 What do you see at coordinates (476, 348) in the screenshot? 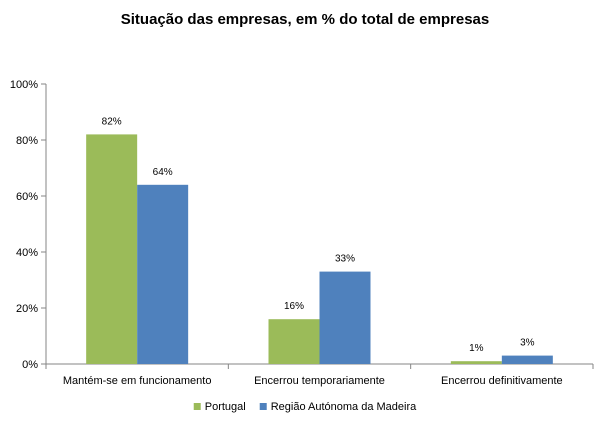
I see `data-label: 1%` at bounding box center [476, 348].